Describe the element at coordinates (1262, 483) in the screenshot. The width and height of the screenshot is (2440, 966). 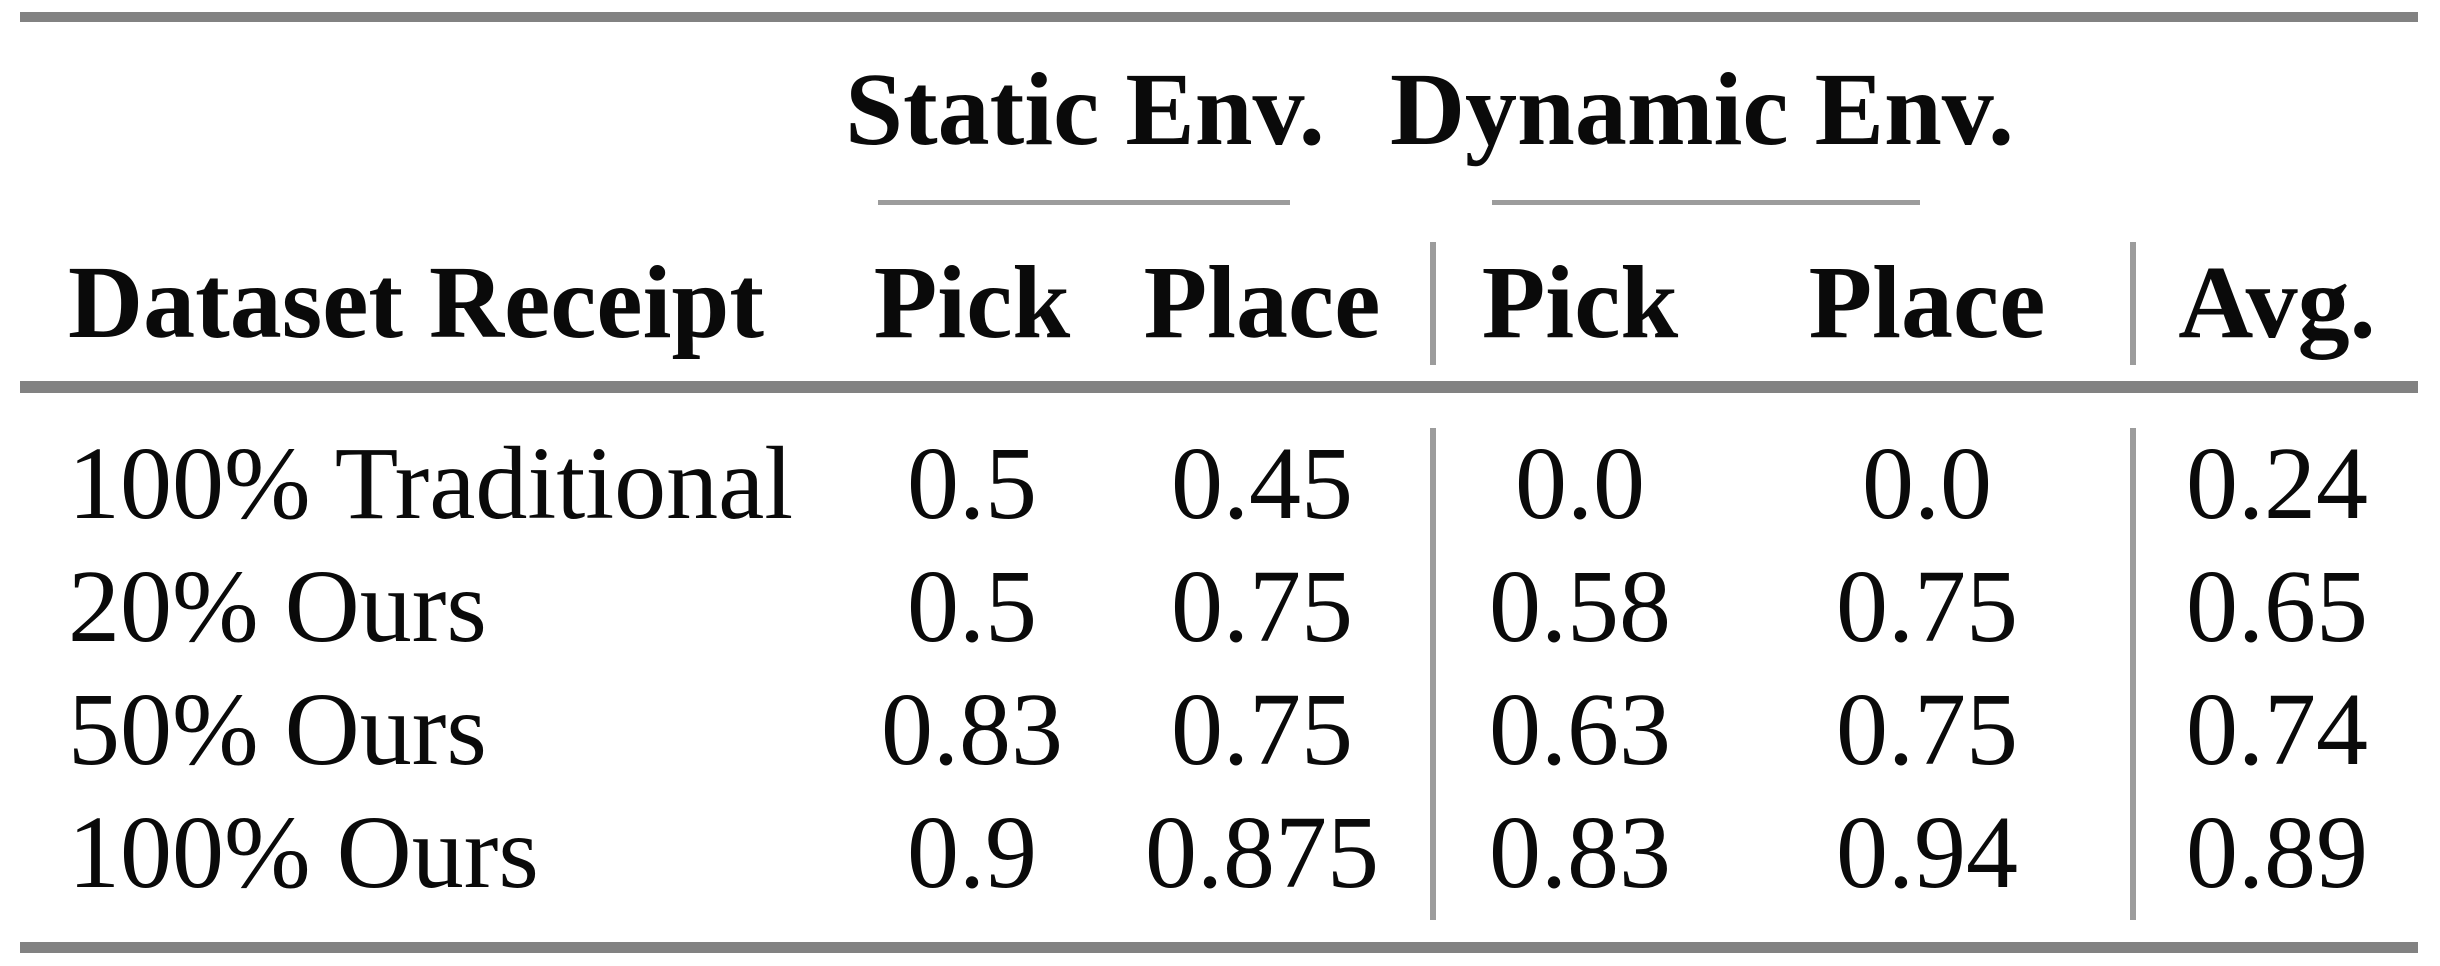
I see `cell-row0-static-place: 0.45` at that location.